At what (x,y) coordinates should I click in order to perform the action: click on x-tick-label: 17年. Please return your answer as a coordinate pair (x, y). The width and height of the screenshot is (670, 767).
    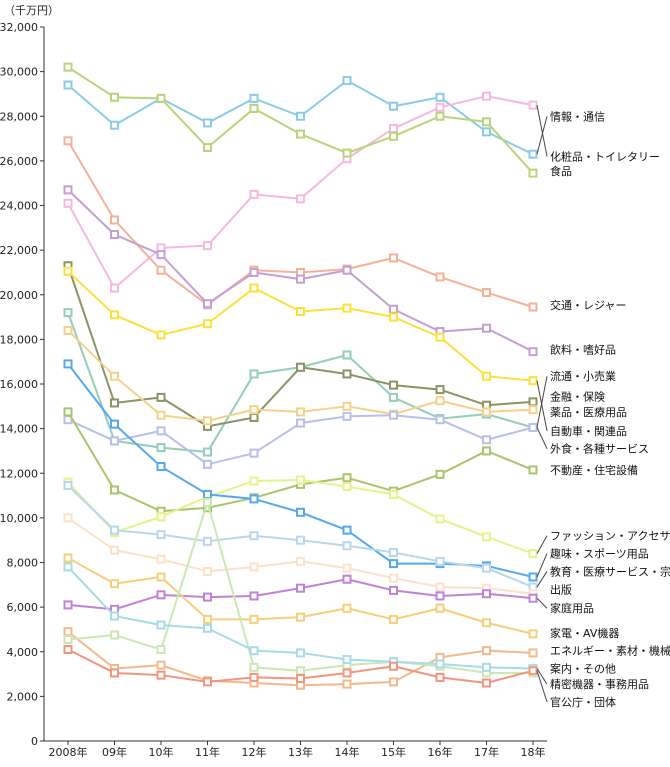
    Looking at the image, I should click on (486, 752).